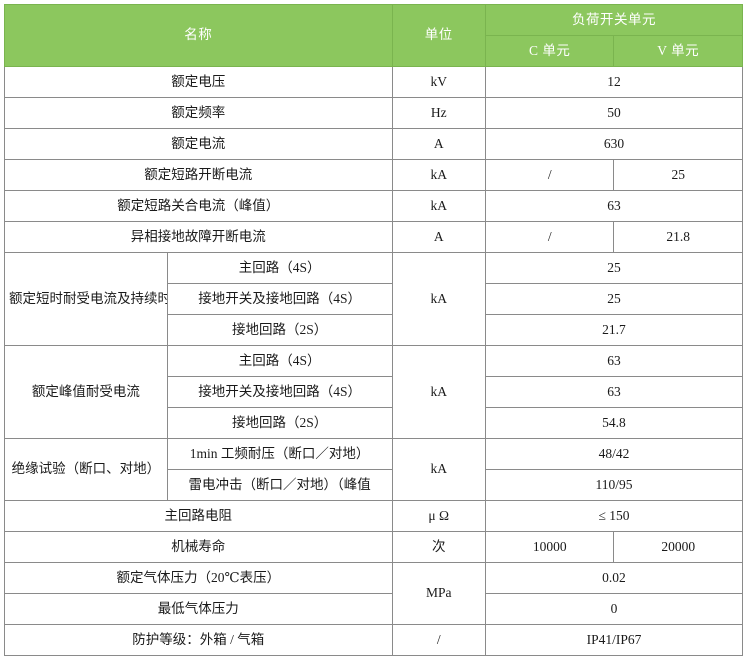 The width and height of the screenshot is (747, 656). I want to click on row-label: 额定短路关合电流（峰值）, so click(198, 206).